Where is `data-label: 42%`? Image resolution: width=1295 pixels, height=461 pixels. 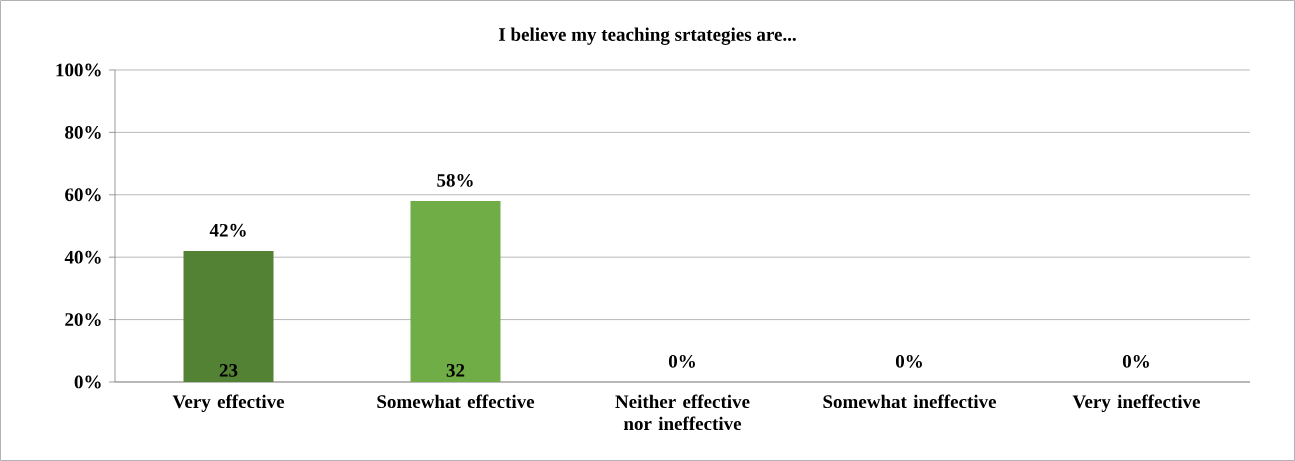
data-label: 42% is located at coordinates (227, 230).